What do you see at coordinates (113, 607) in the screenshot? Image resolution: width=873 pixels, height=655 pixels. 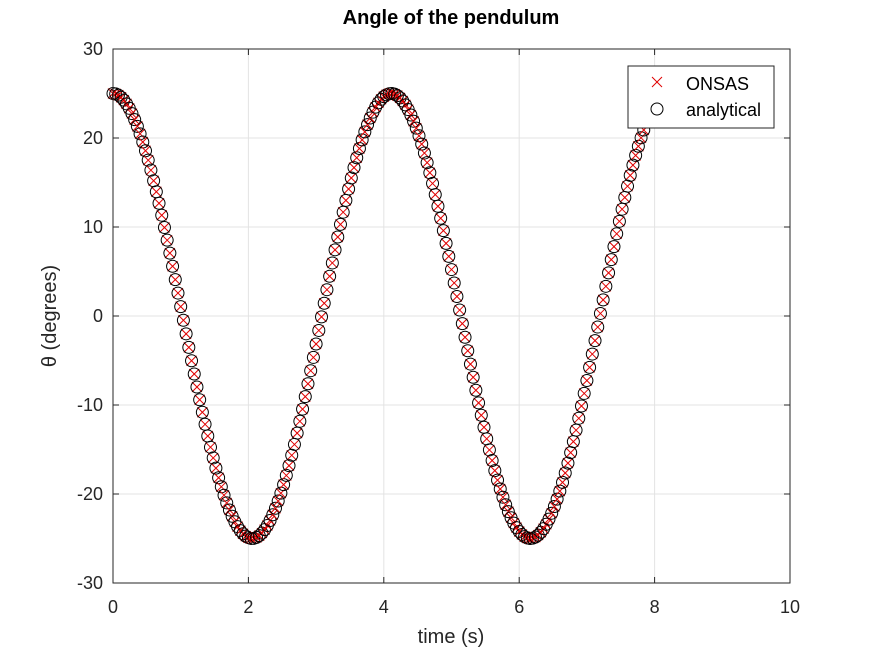 I see `x-tick-label: 0` at bounding box center [113, 607].